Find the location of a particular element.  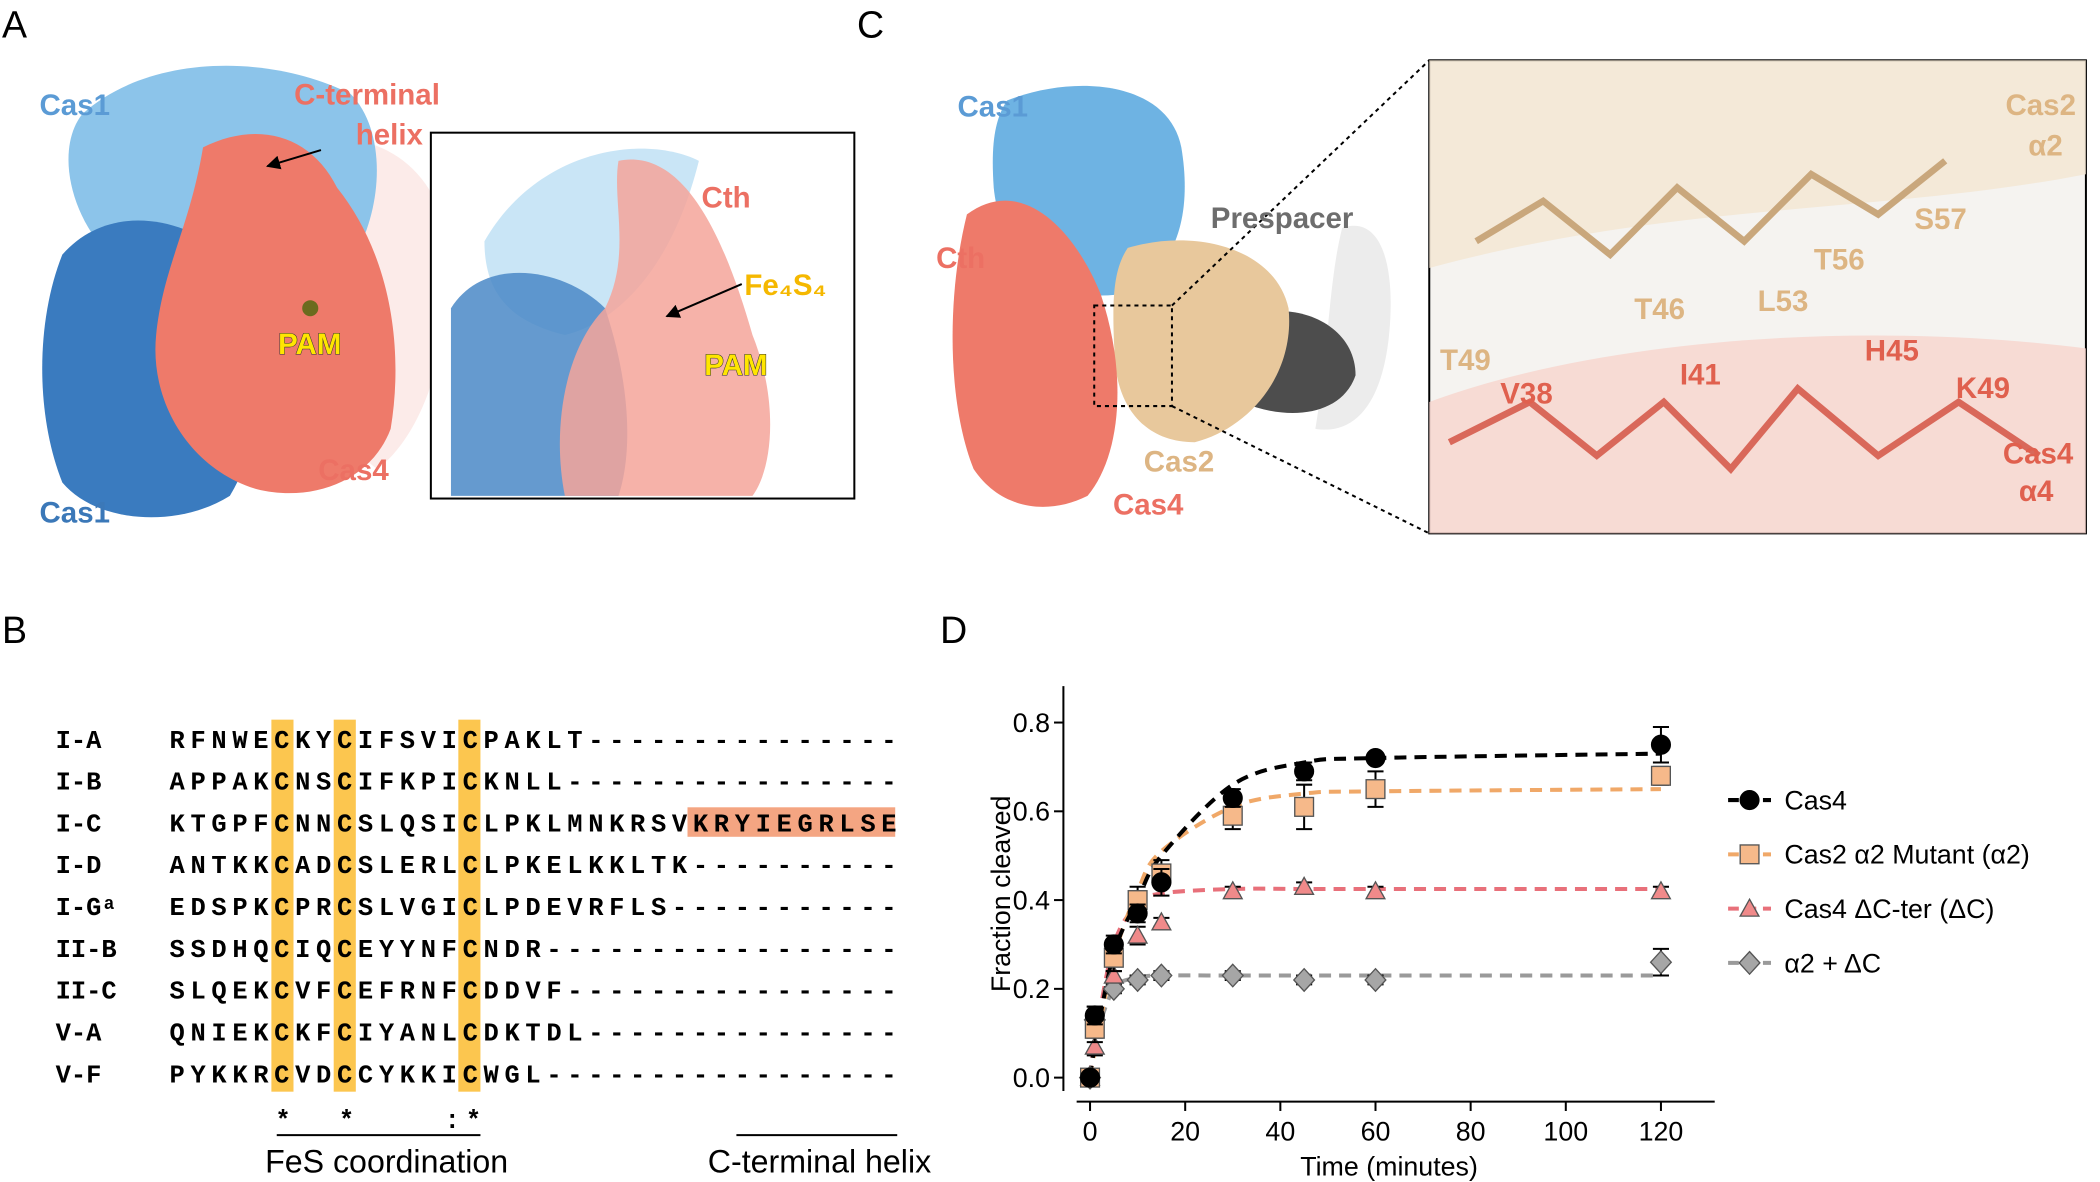

label: α2 is located at coordinates (2045, 145).